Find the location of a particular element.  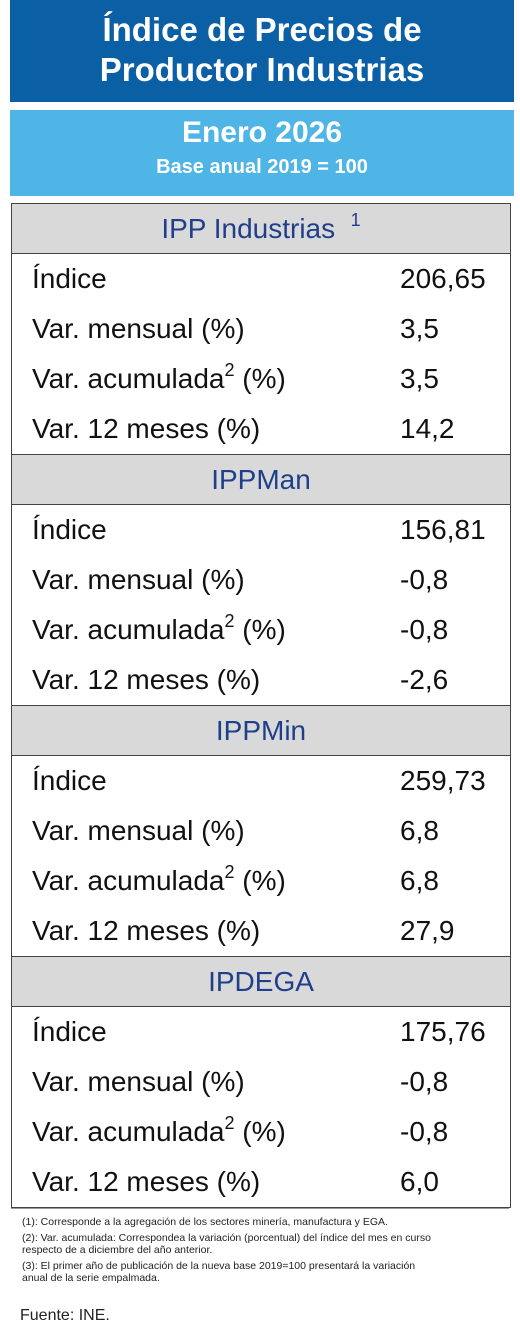

row: Var. 12 meses (%) -2,6 is located at coordinates (261, 680).